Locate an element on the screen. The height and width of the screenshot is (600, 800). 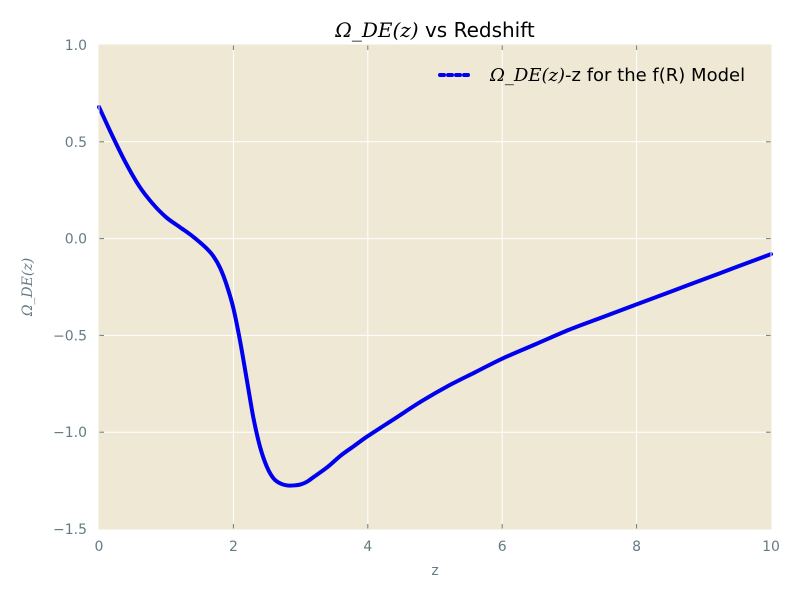
y-tick-label: −1.5 is located at coordinates (70, 530).